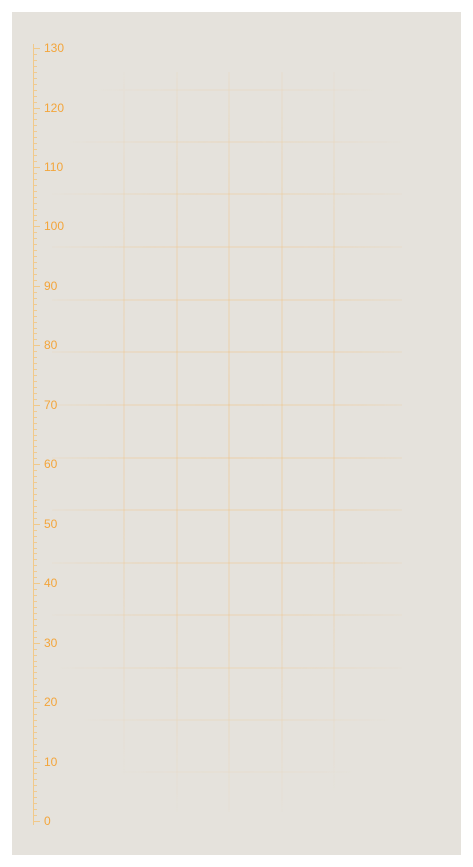  What do you see at coordinates (54, 226) in the screenshot?
I see `ruler-label: 100` at bounding box center [54, 226].